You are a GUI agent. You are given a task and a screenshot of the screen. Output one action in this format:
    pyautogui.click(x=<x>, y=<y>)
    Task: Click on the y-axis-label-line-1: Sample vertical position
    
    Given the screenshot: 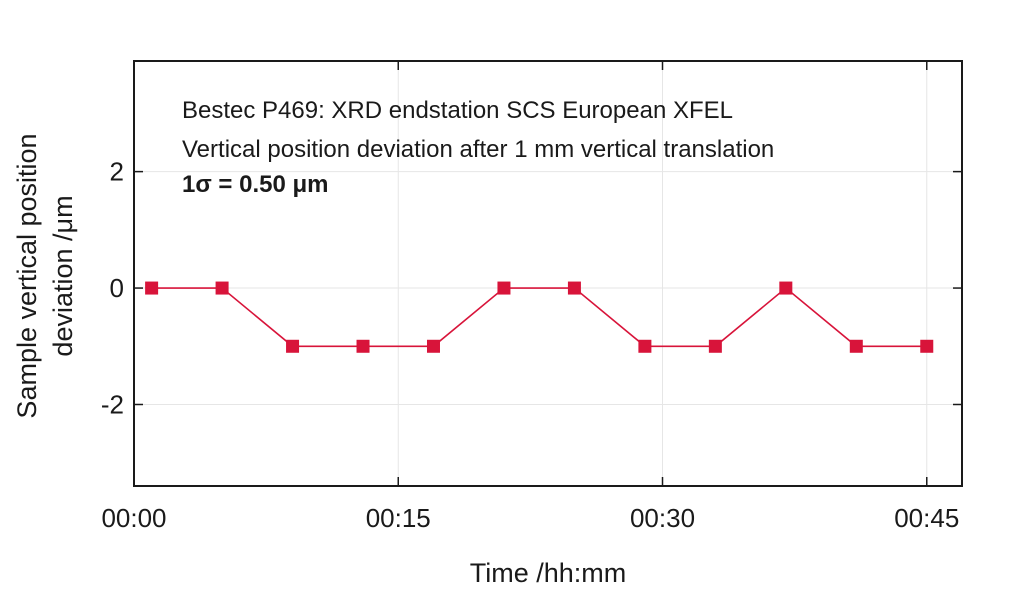 What is the action you would take?
    pyautogui.click(x=27, y=275)
    